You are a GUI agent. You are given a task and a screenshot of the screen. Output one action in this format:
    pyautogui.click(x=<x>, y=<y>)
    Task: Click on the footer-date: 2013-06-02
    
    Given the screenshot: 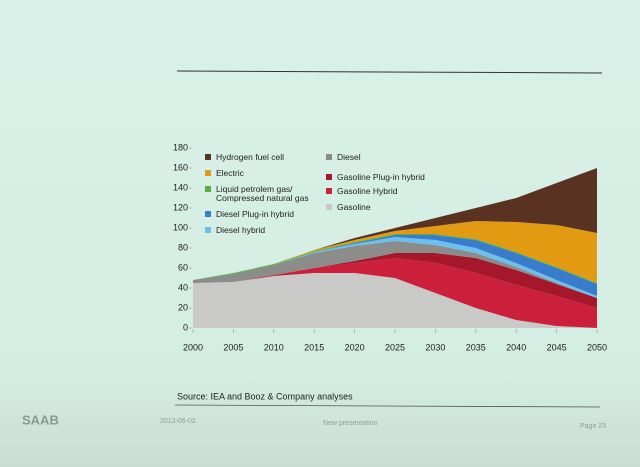 What is the action you would take?
    pyautogui.click(x=178, y=421)
    